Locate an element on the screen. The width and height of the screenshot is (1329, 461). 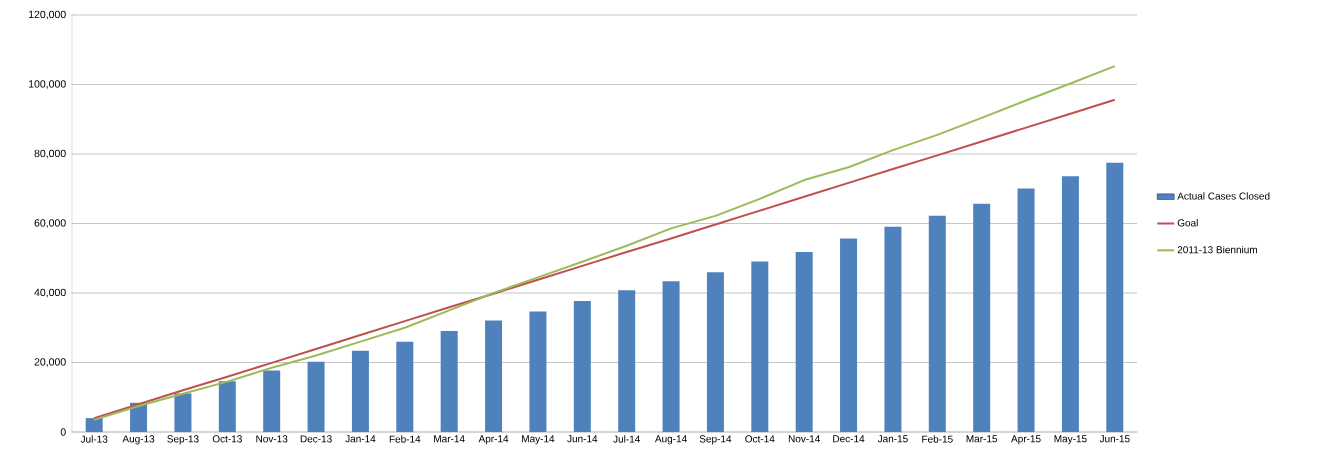
y-tick-label: 40,000 is located at coordinates (50, 293).